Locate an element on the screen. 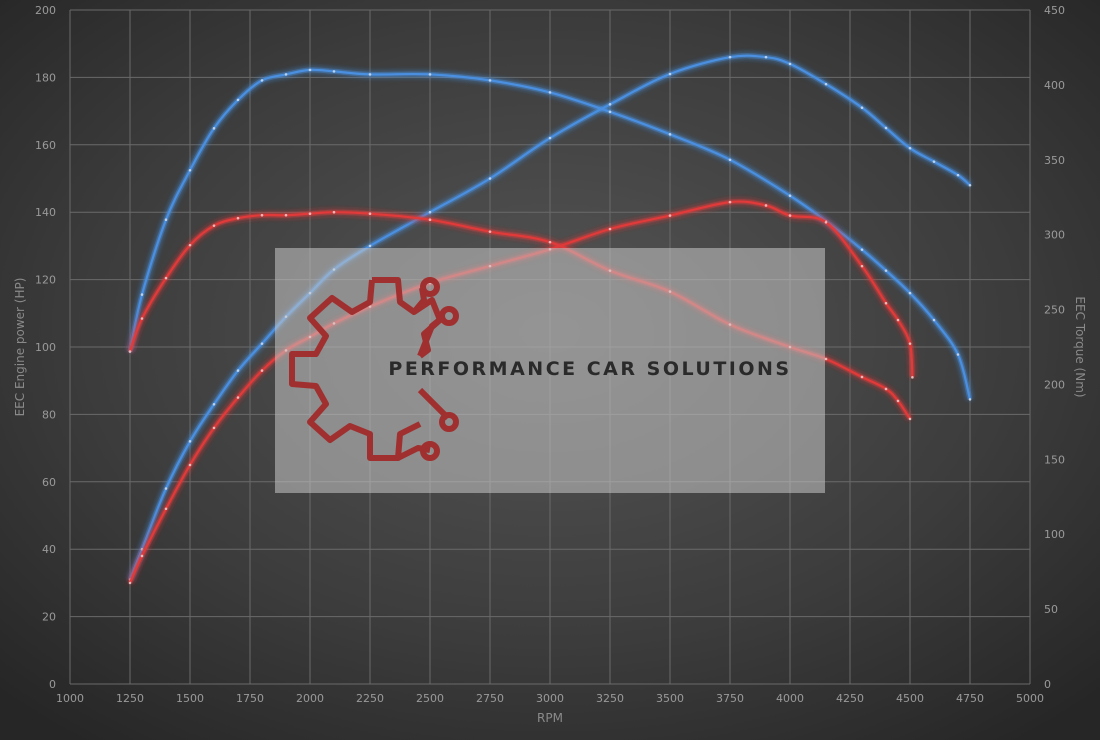 This screenshot has width=1100, height=740. y-right-tick-label: 350 is located at coordinates (1054, 160).